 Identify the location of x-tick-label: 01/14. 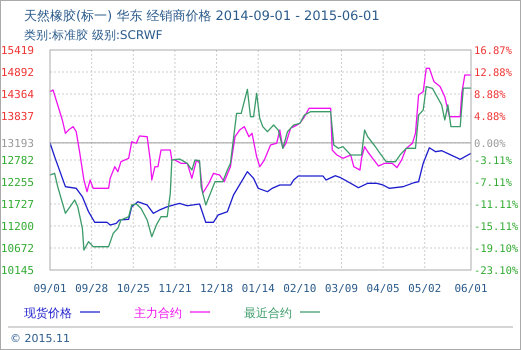
(259, 288).